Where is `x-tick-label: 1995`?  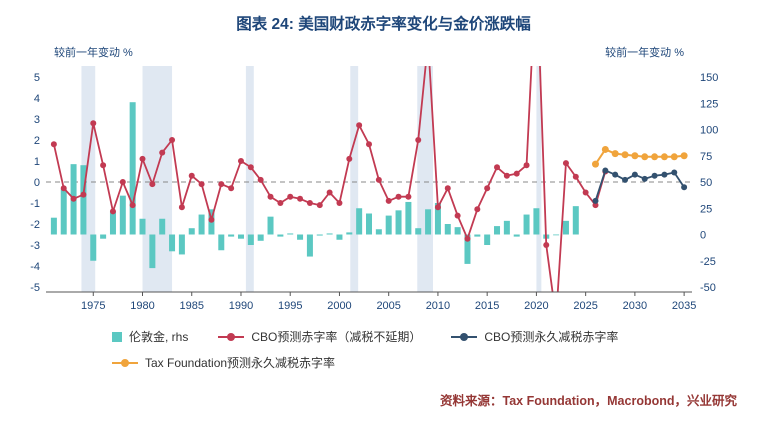 x-tick-label: 1995 is located at coordinates (290, 306).